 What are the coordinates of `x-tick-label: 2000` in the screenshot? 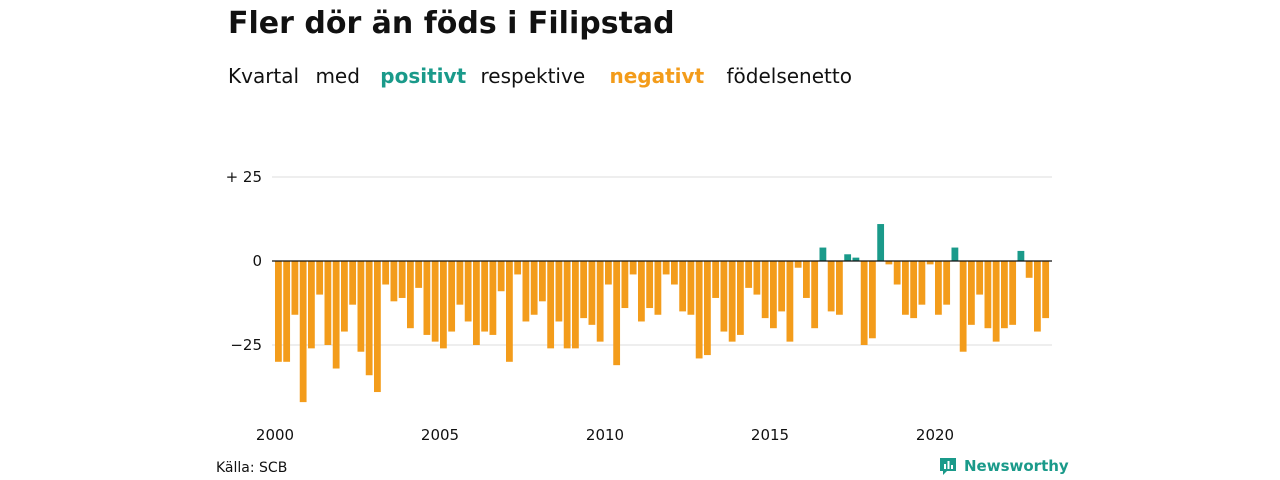 It's located at (275, 435).